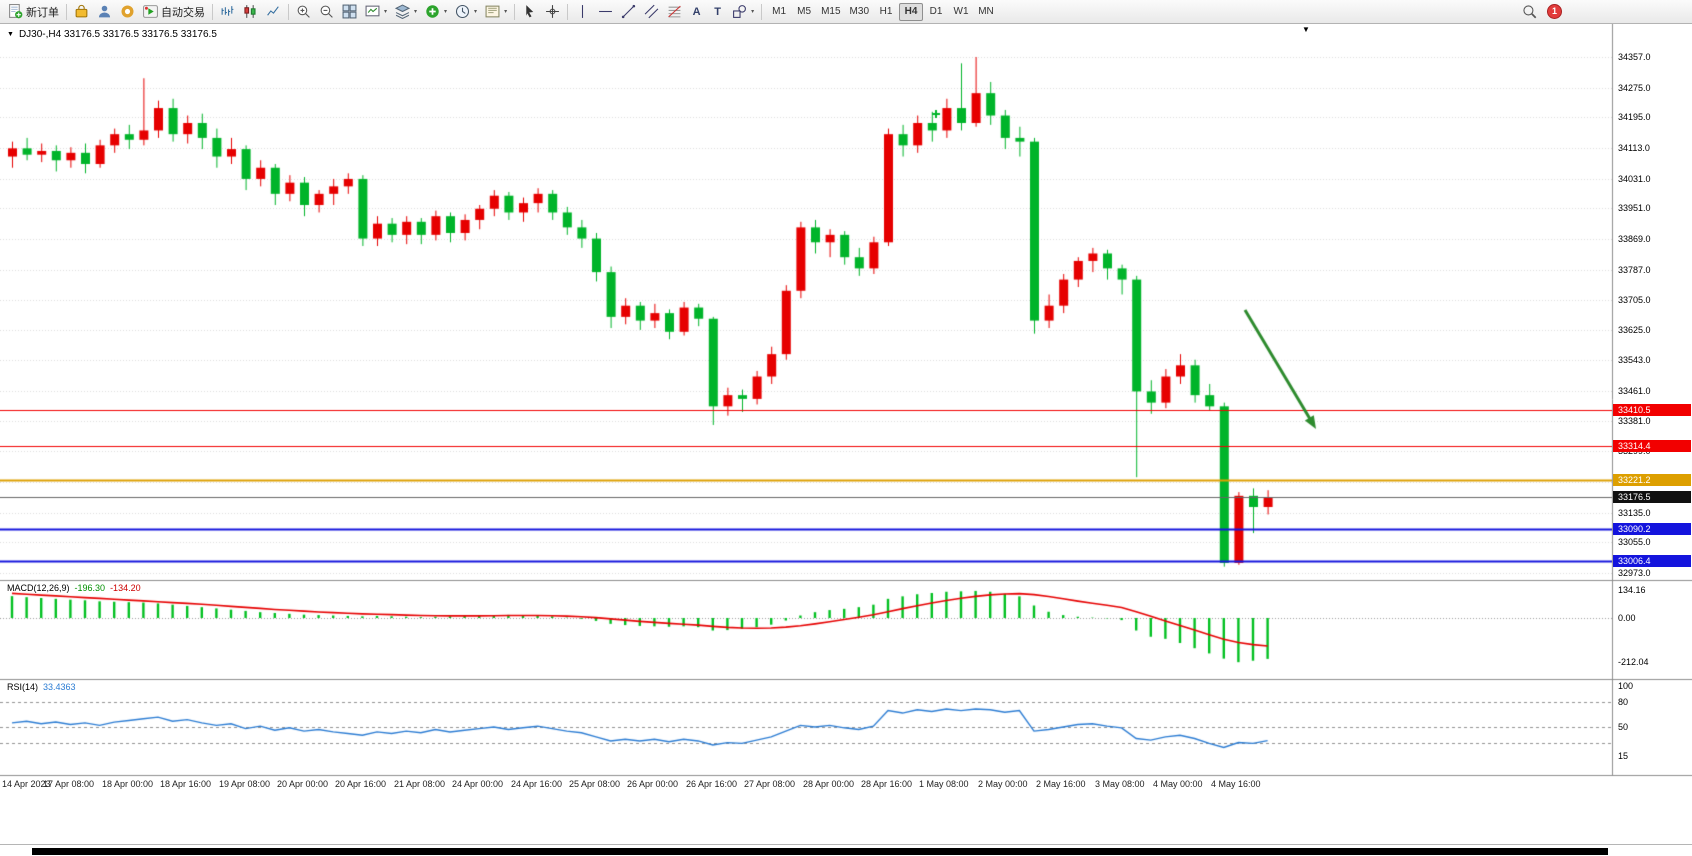 The image size is (1692, 856). What do you see at coordinates (125, 588) in the screenshot?
I see `macd-signal-value: -134.20` at bounding box center [125, 588].